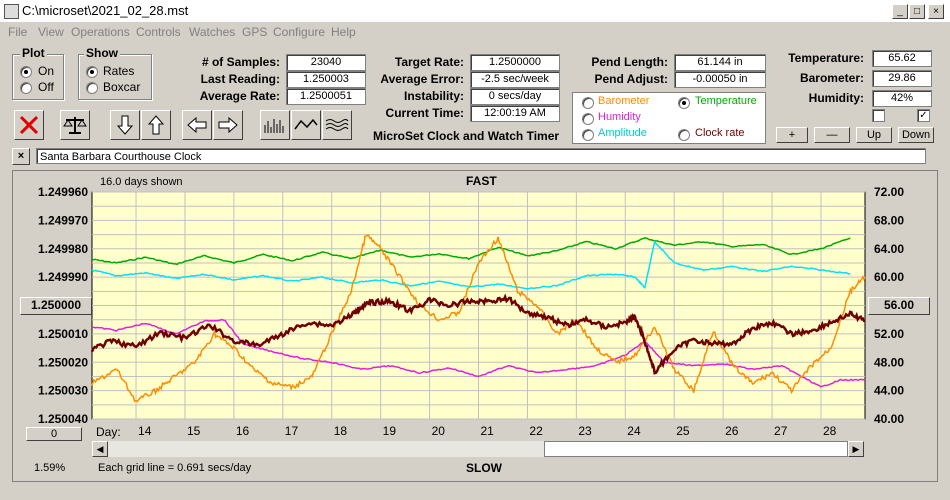  Describe the element at coordinates (916, 135) in the screenshot. I see `down-button: Down` at that location.